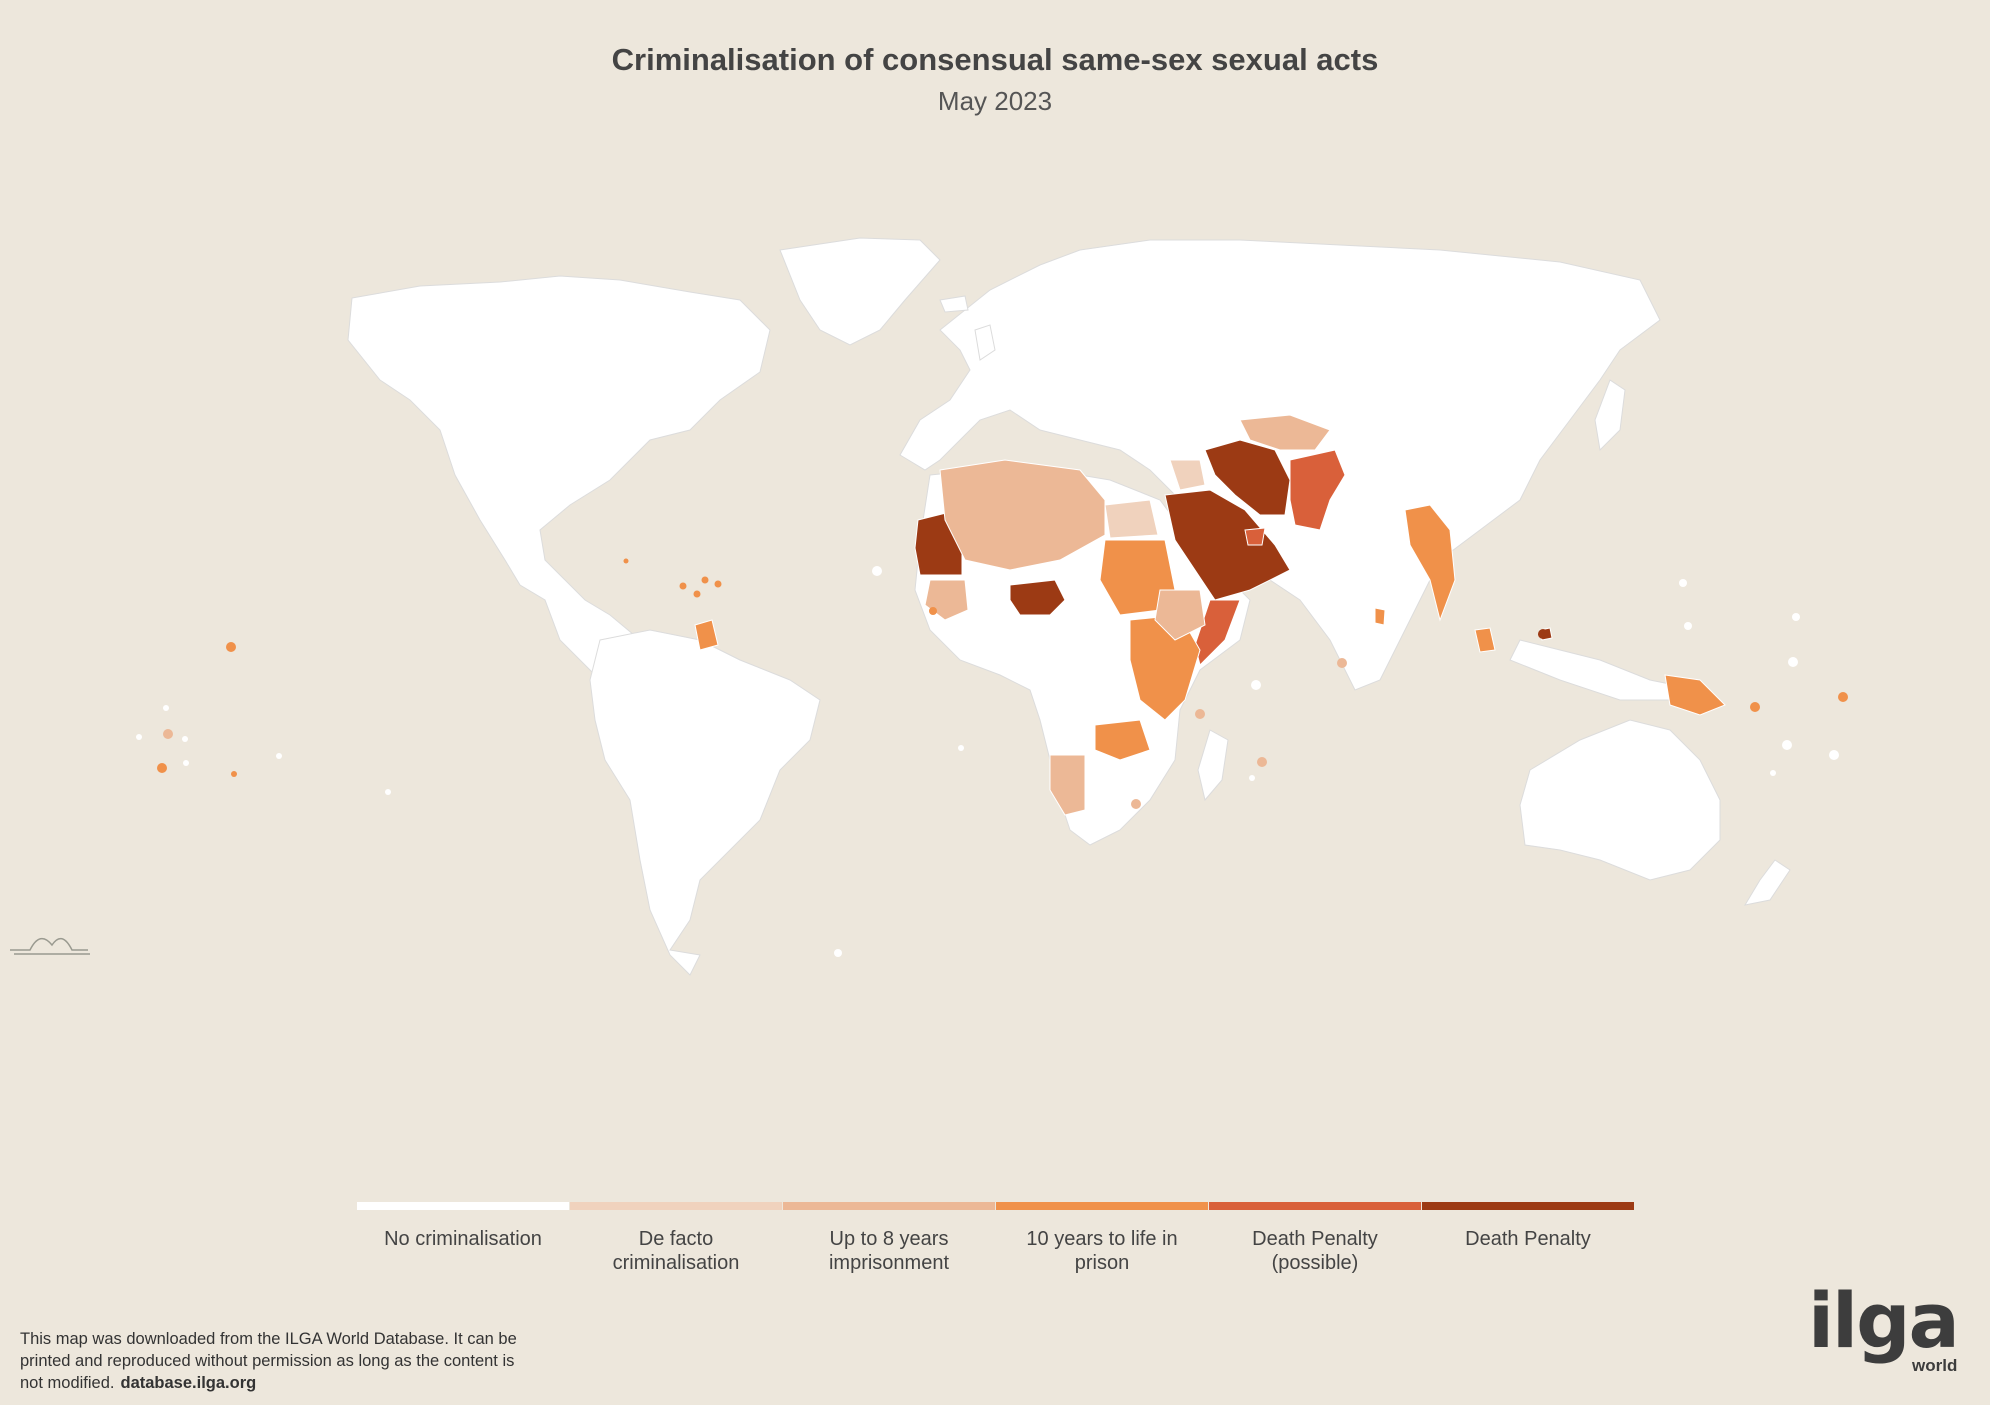 Image resolution: width=2000 pixels, height=1413 pixels. What do you see at coordinates (1430, 563) in the screenshot?
I see `region-ten-to-life-myanmar` at bounding box center [1430, 563].